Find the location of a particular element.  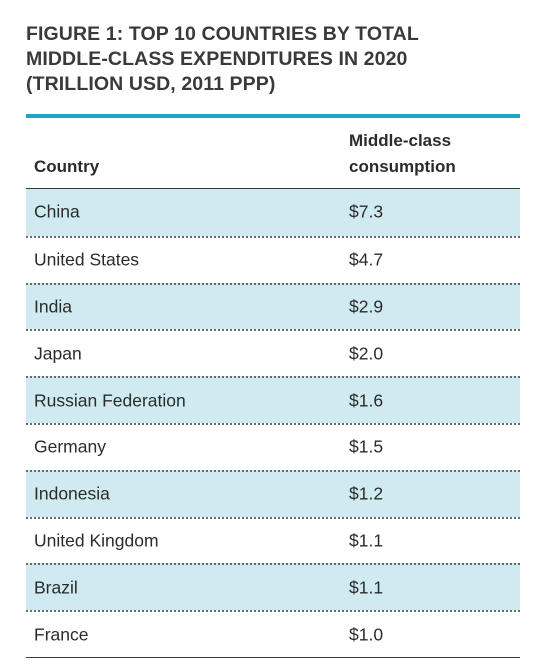

table-bottom-rule is located at coordinates (273, 657).